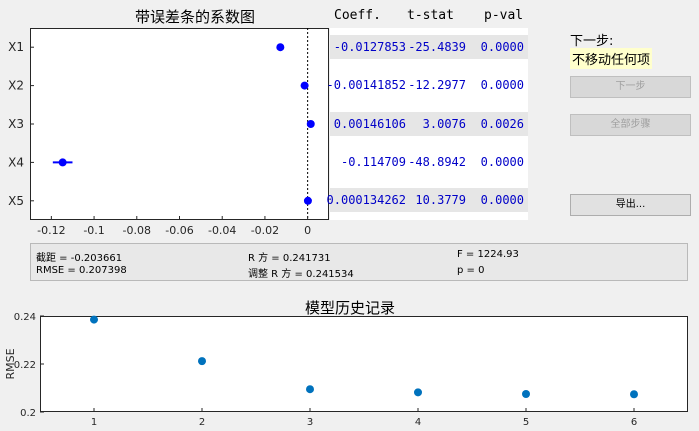 The width and height of the screenshot is (699, 431). What do you see at coordinates (630, 125) in the screenshot?
I see `all-steps-button: 全部步骤` at bounding box center [630, 125].